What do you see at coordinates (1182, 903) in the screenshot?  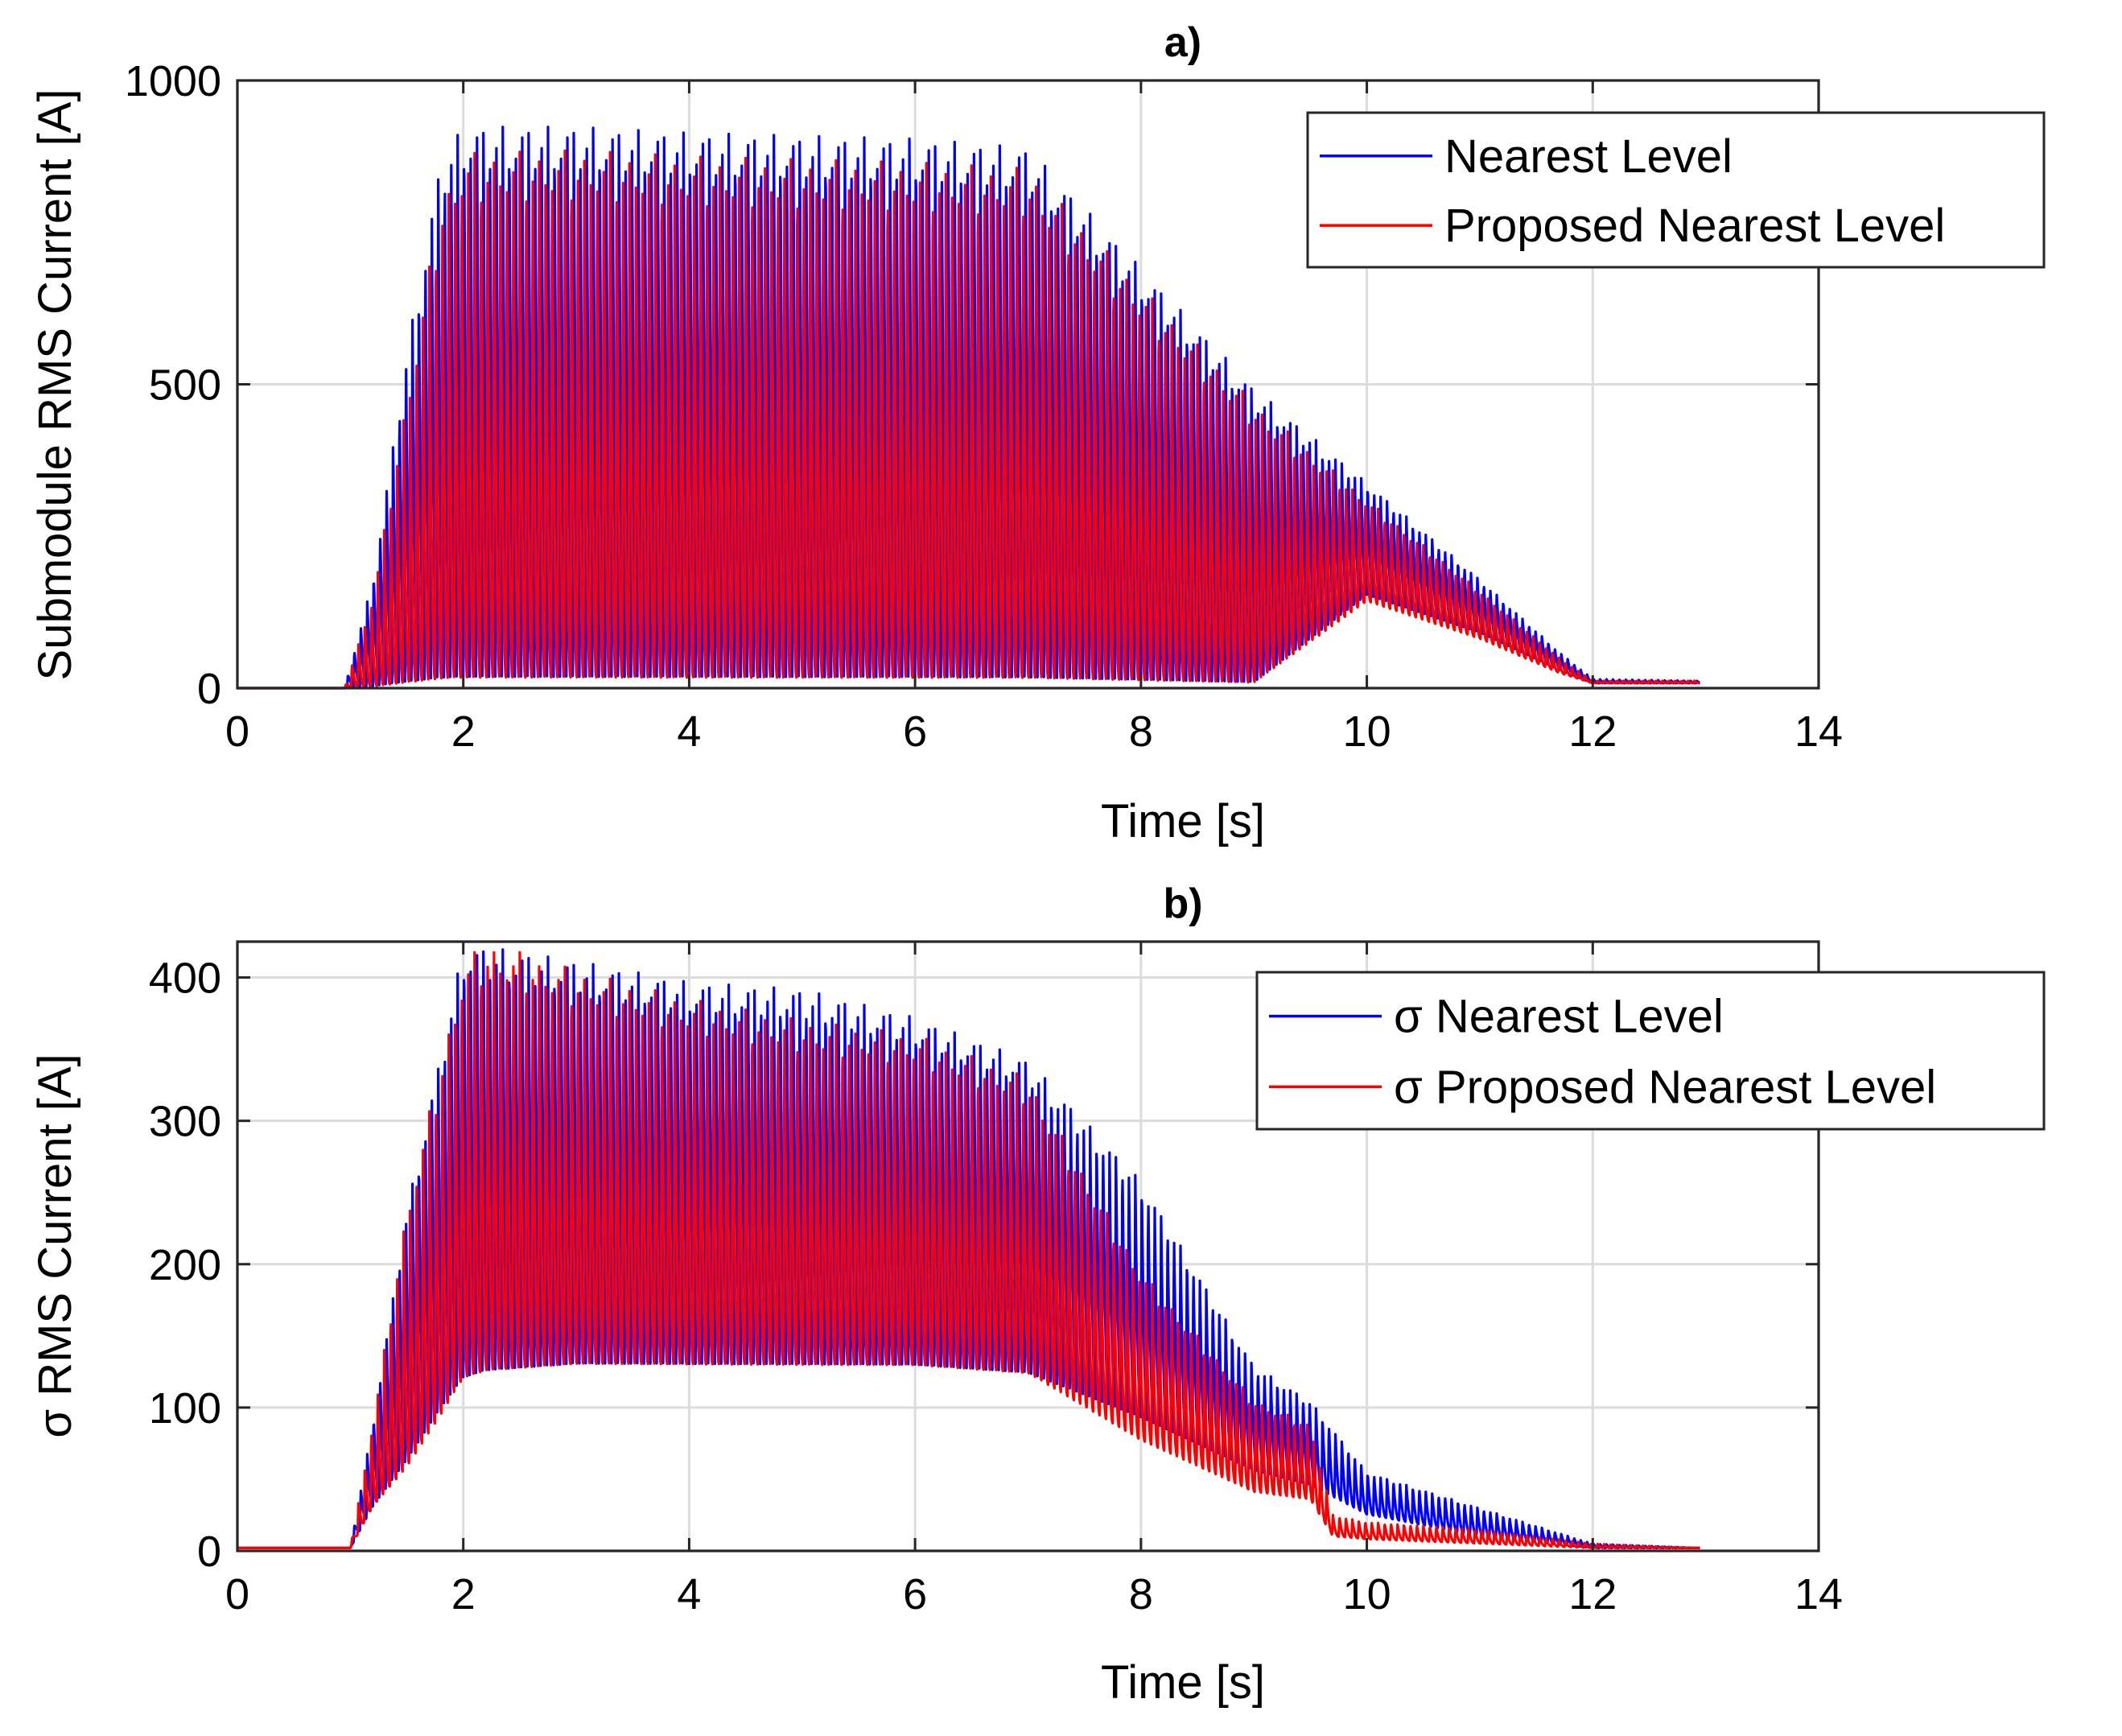 I see `chart-title-b: b)` at bounding box center [1182, 903].